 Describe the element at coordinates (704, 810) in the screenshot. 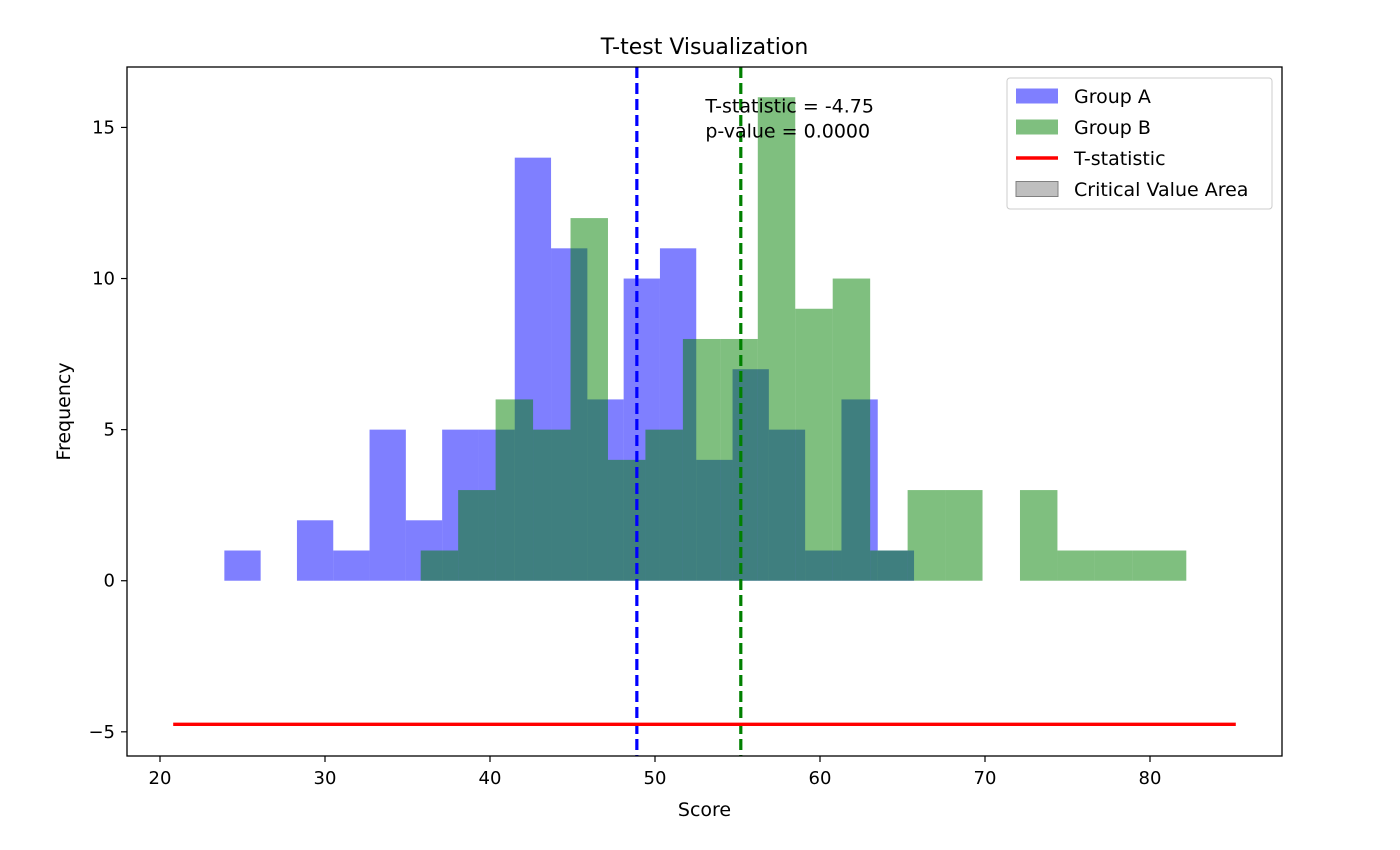

I see `x-axis-label: Score` at that location.